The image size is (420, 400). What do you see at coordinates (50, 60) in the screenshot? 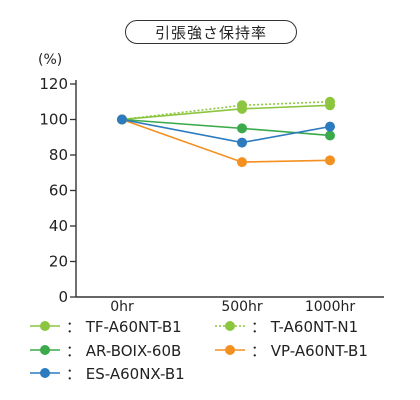
I see `y-axis-unit-label: (%)` at bounding box center [50, 60].